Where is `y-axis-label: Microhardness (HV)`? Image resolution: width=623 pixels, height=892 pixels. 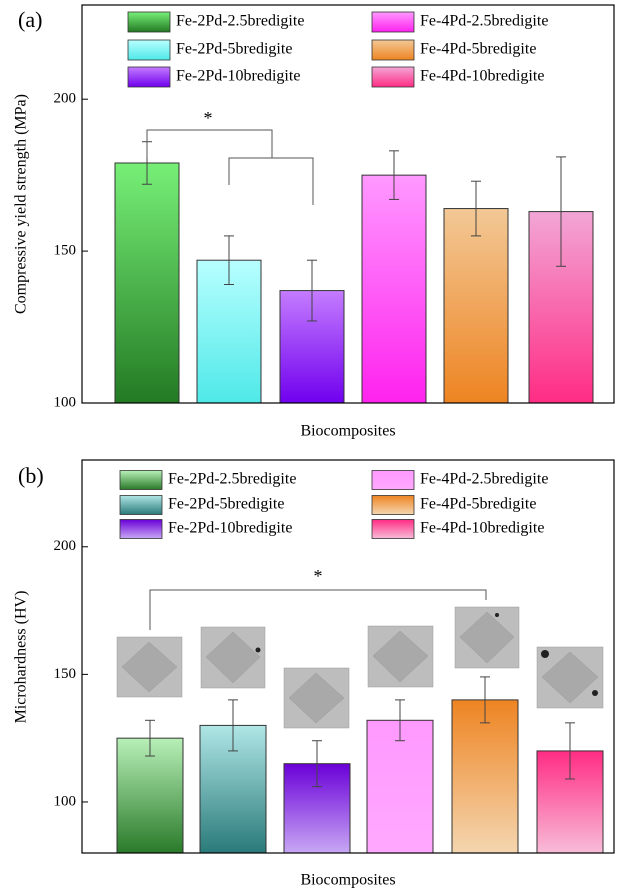
y-axis-label: Microhardness (HV) is located at coordinates (21, 657).